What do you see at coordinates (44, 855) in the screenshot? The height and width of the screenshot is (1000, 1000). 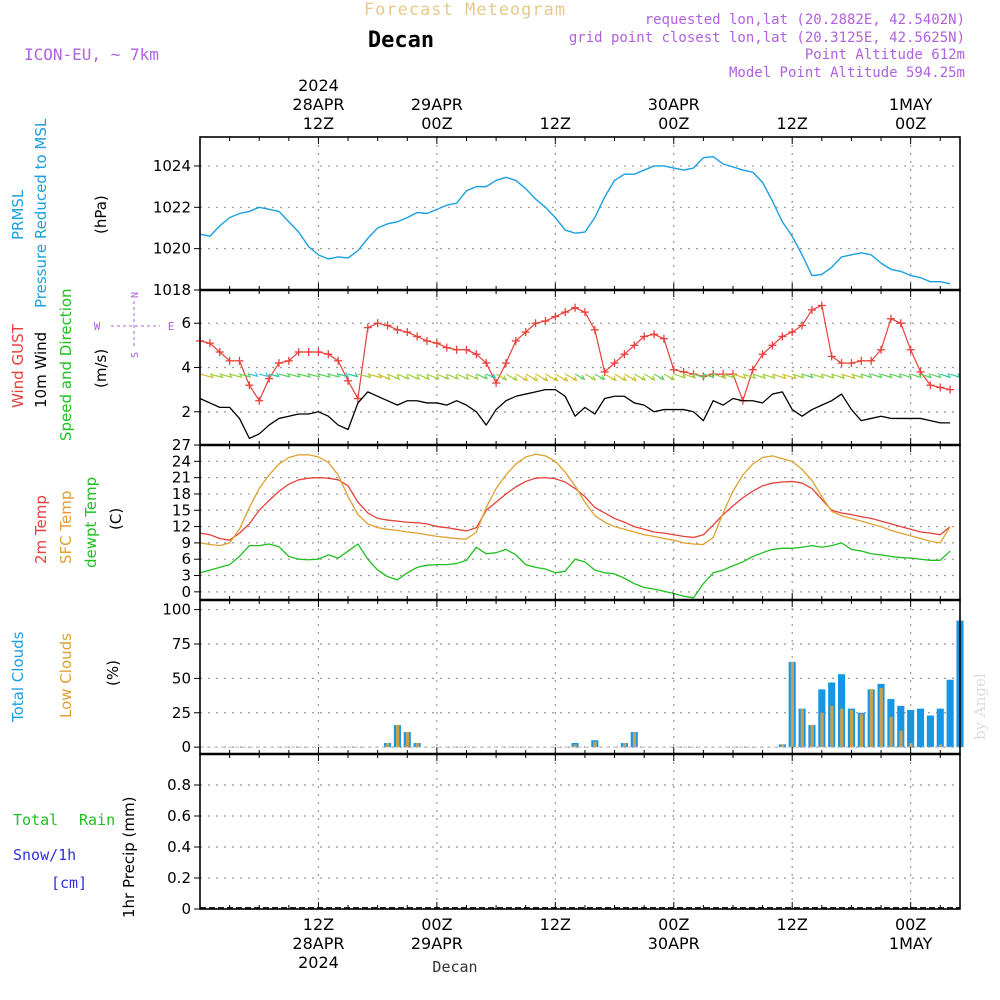 I see `label-snow: Snow/1h` at bounding box center [44, 855].